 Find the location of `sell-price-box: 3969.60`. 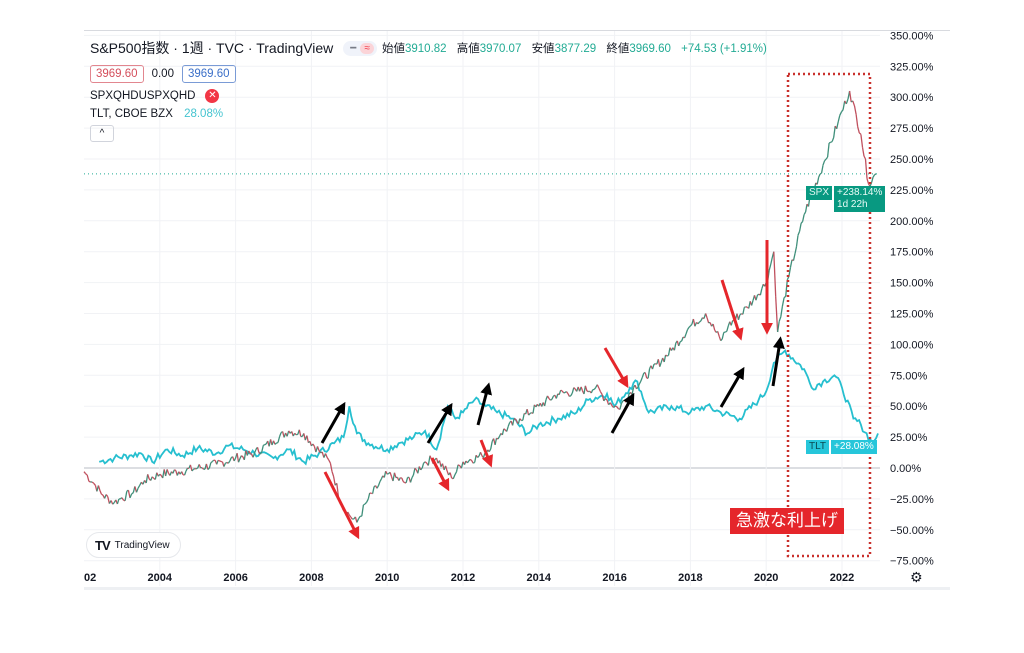

sell-price-box: 3969.60 is located at coordinates (117, 74).